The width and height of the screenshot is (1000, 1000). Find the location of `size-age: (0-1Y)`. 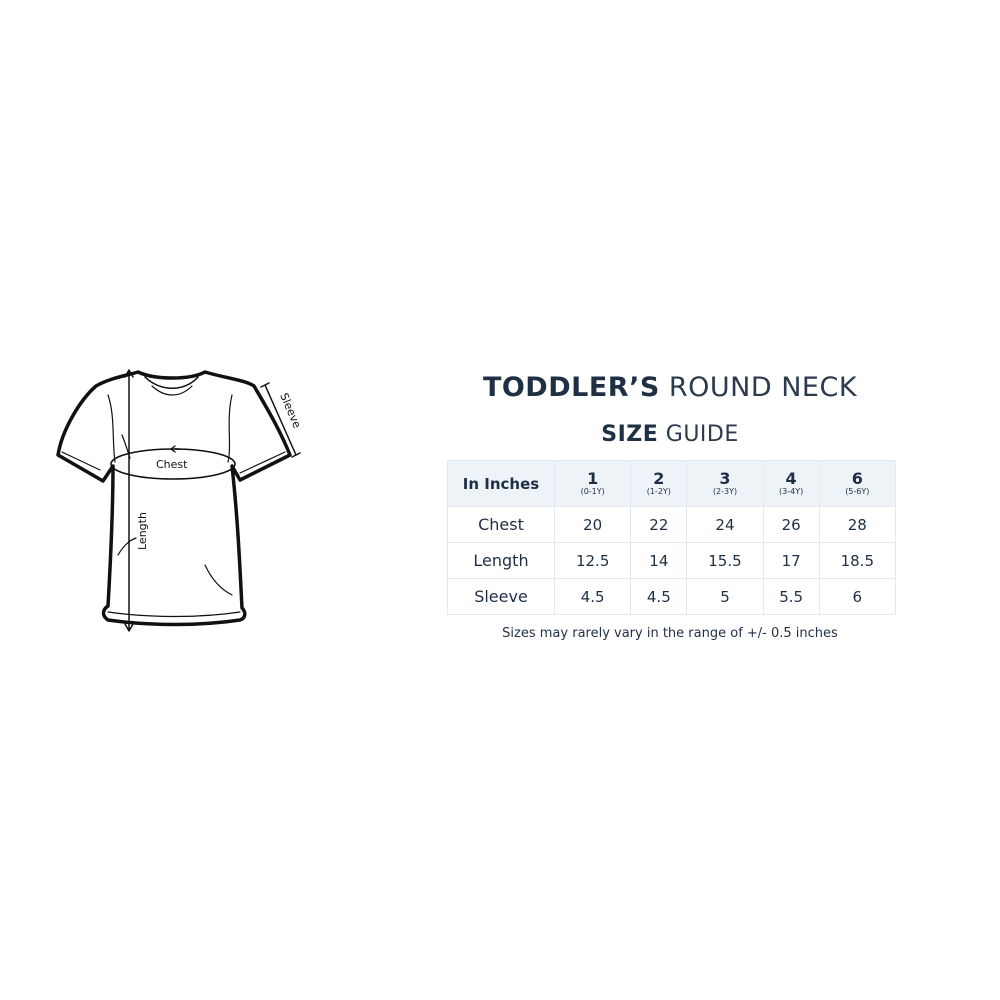

size-age: (0-1Y) is located at coordinates (592, 491).